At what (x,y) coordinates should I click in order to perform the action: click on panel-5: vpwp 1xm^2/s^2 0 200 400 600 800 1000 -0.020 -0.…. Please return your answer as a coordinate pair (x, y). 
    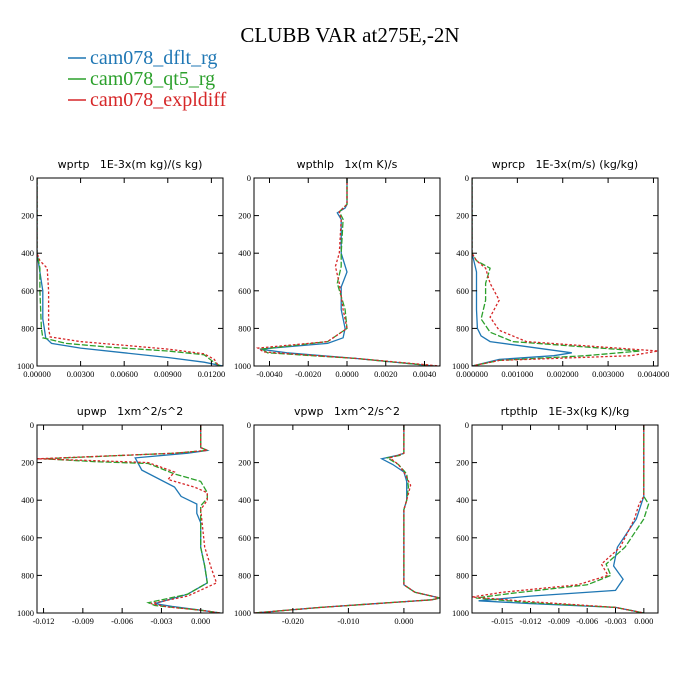
    Looking at the image, I should click on (337, 515).